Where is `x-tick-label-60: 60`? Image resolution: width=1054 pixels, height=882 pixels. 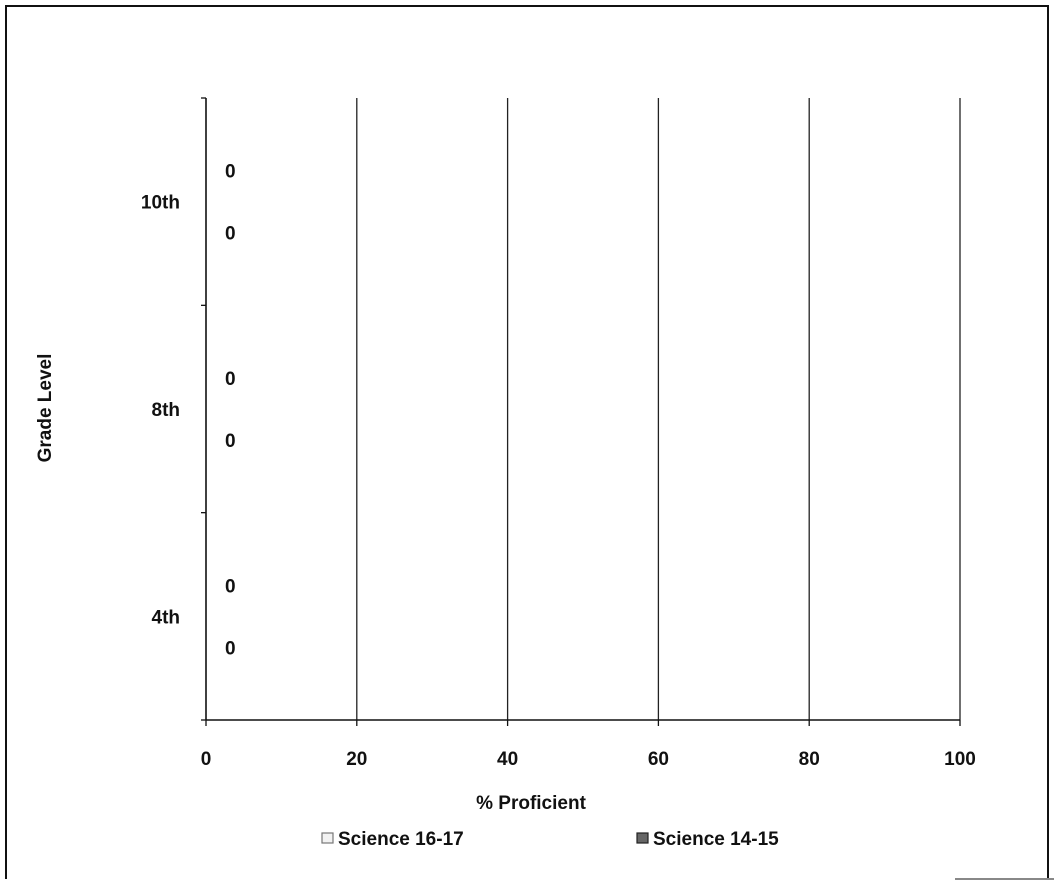 x-tick-label-60: 60 is located at coordinates (658, 759).